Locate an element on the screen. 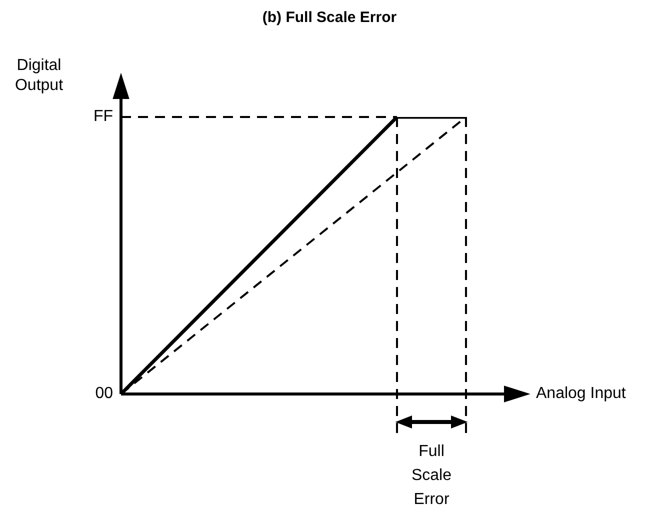  text: Full Scale Error is located at coordinates (431, 476).